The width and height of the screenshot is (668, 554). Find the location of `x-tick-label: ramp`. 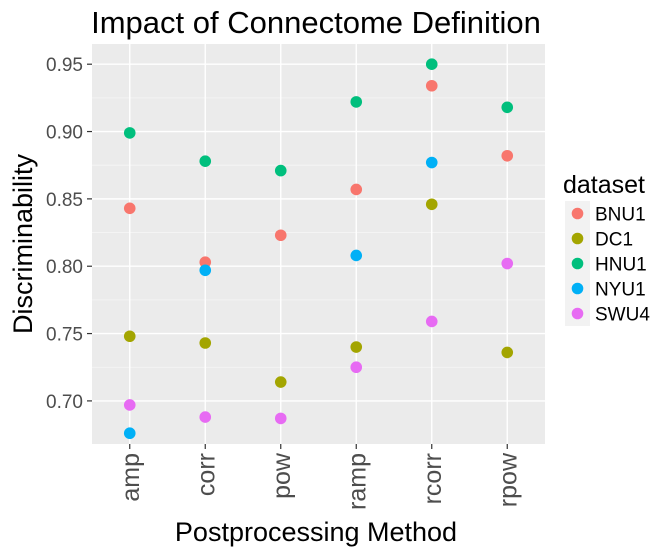

x-tick-label: ramp is located at coordinates (357, 481).